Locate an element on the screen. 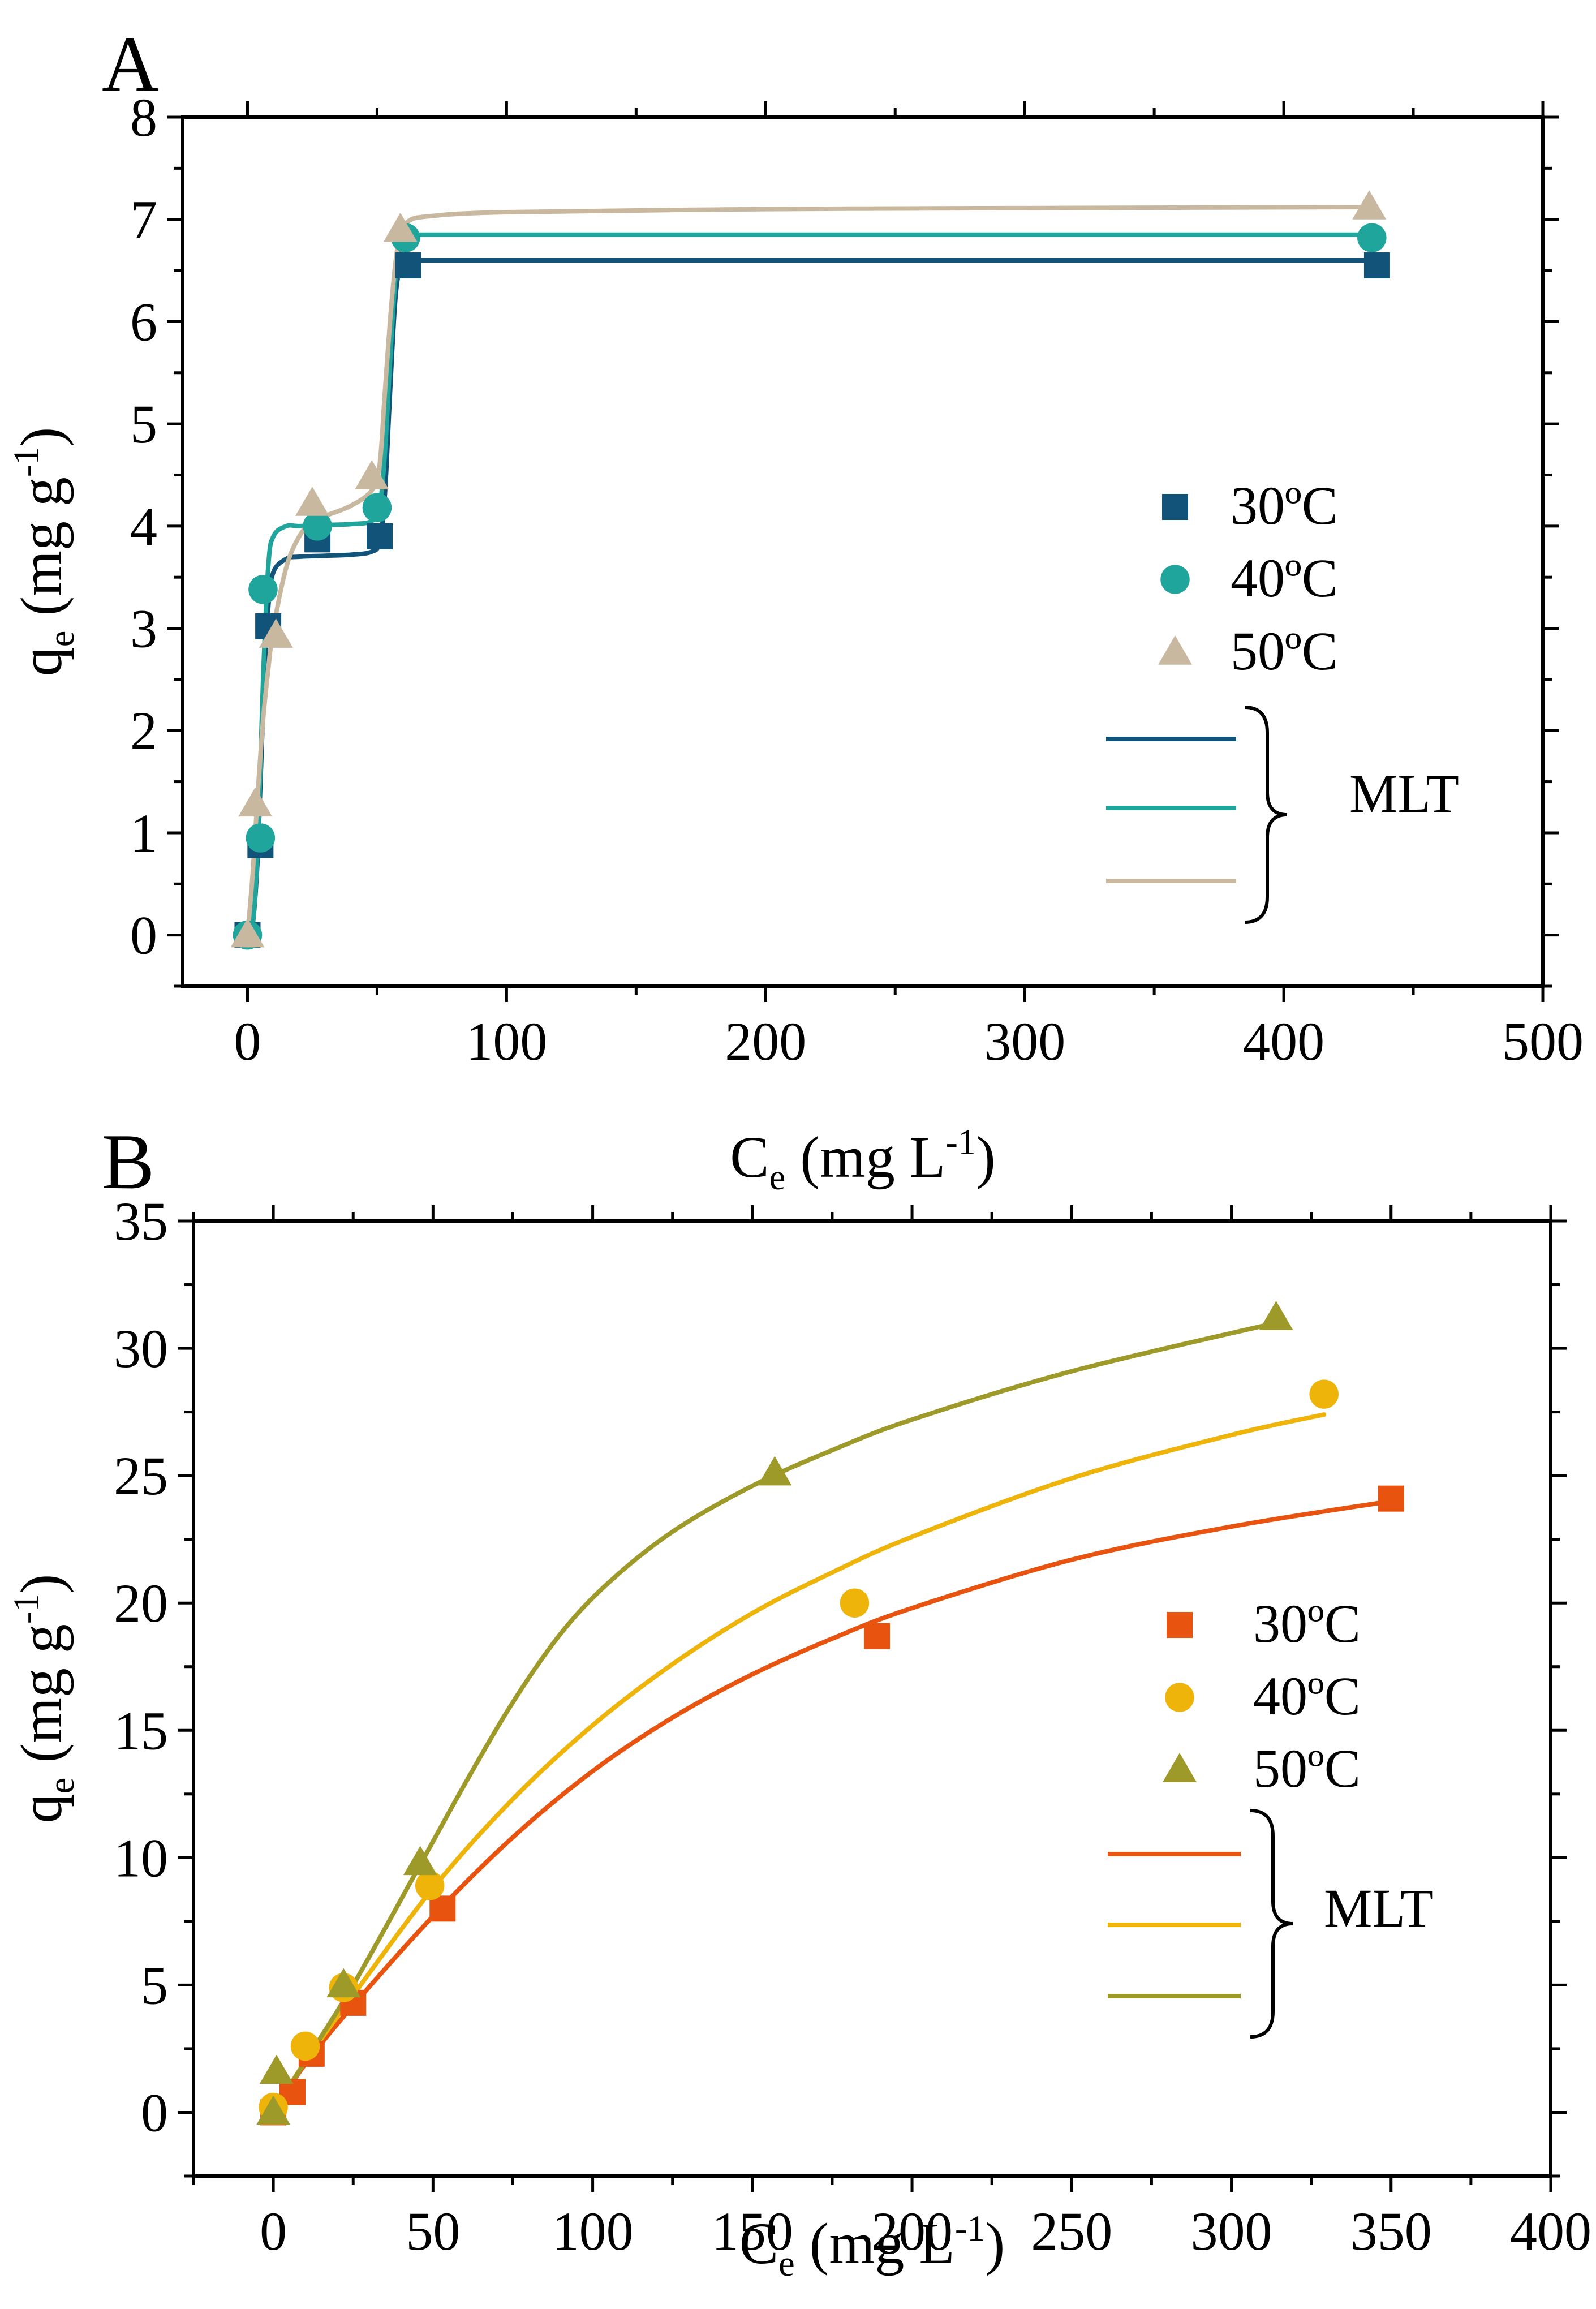  y-tick-label: 8 is located at coordinates (143, 117).